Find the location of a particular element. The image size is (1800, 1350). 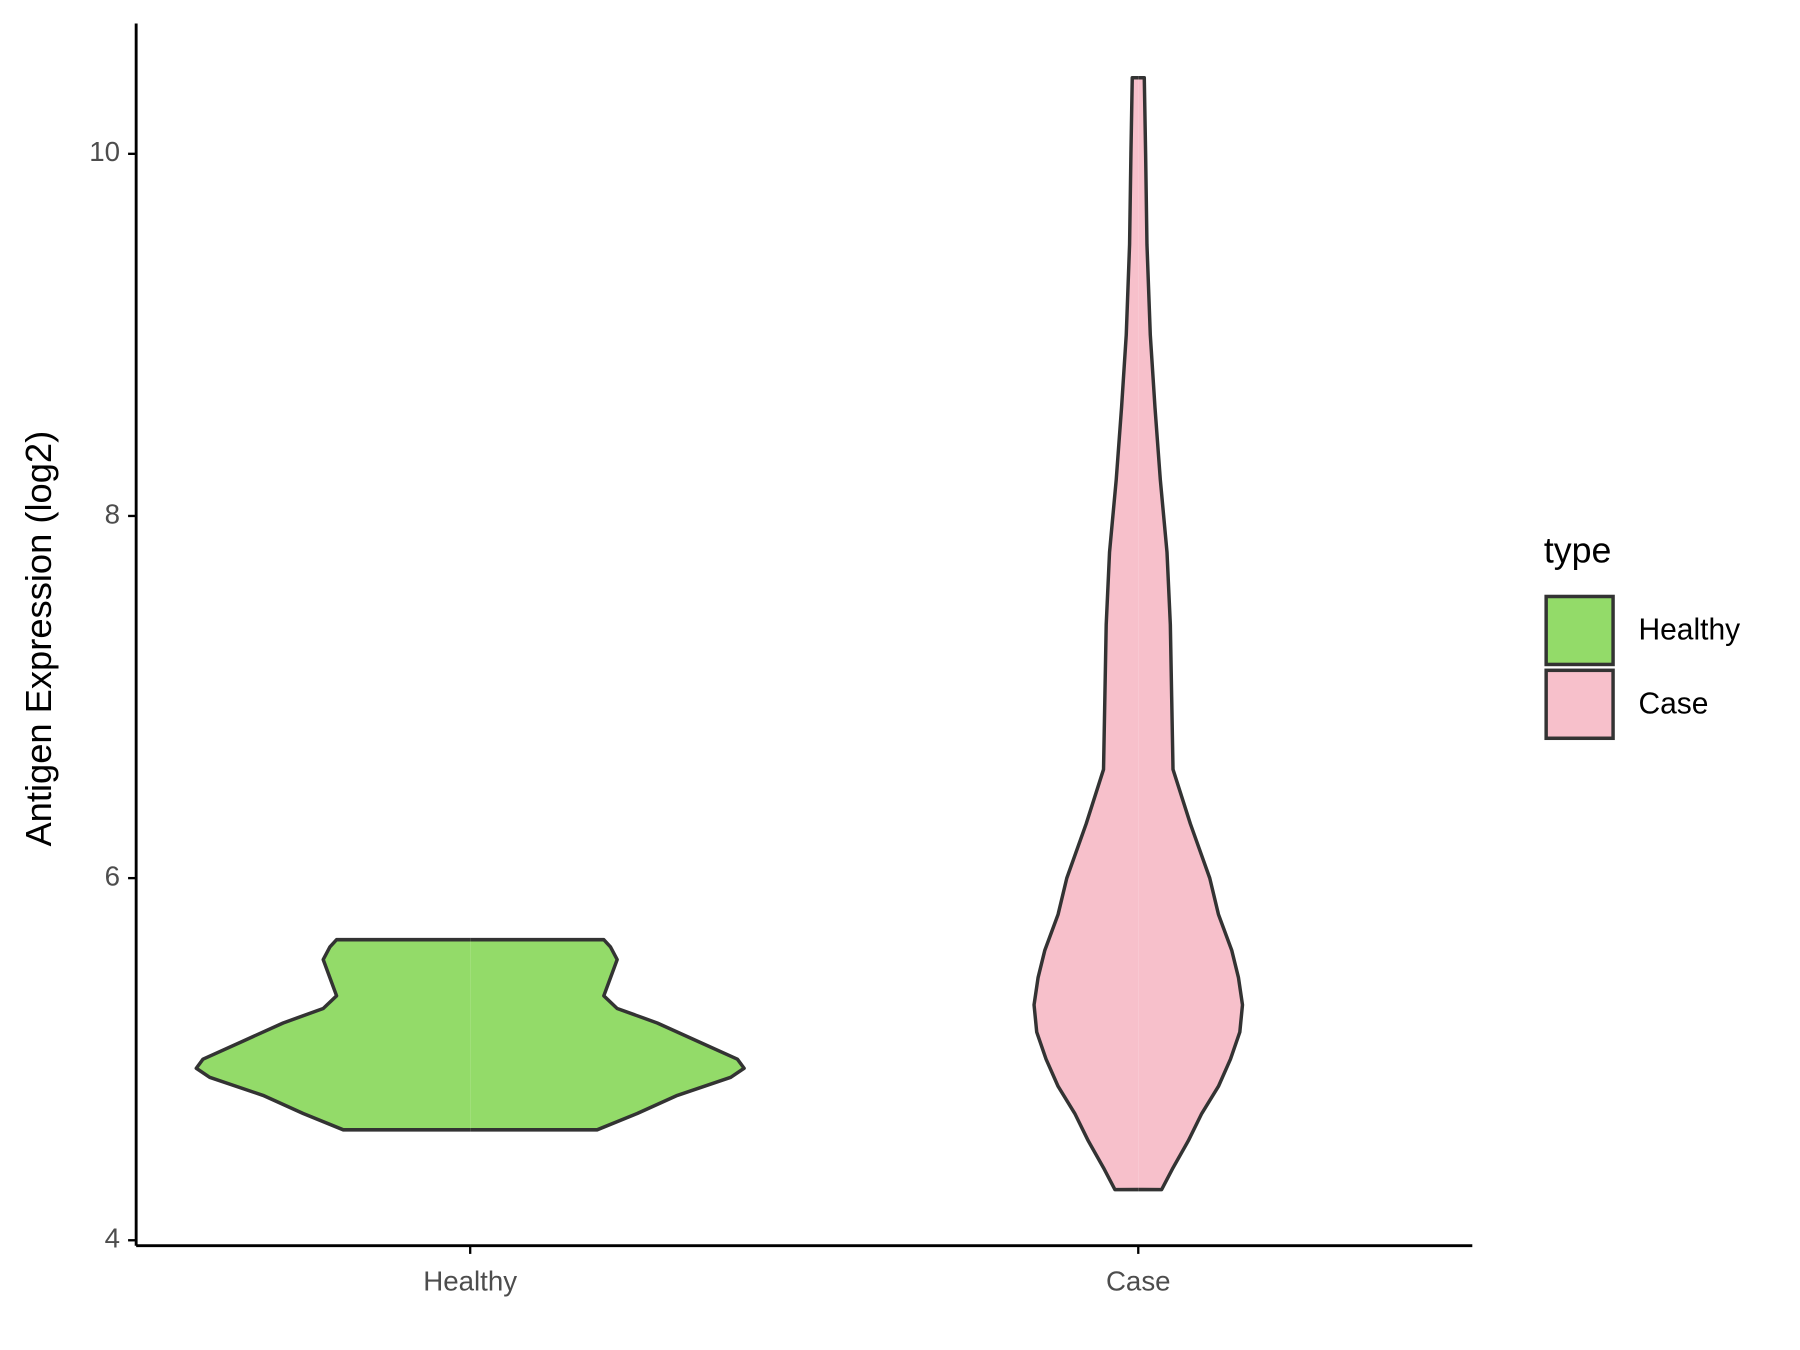

x-tick-label: Case is located at coordinates (1138, 1280).